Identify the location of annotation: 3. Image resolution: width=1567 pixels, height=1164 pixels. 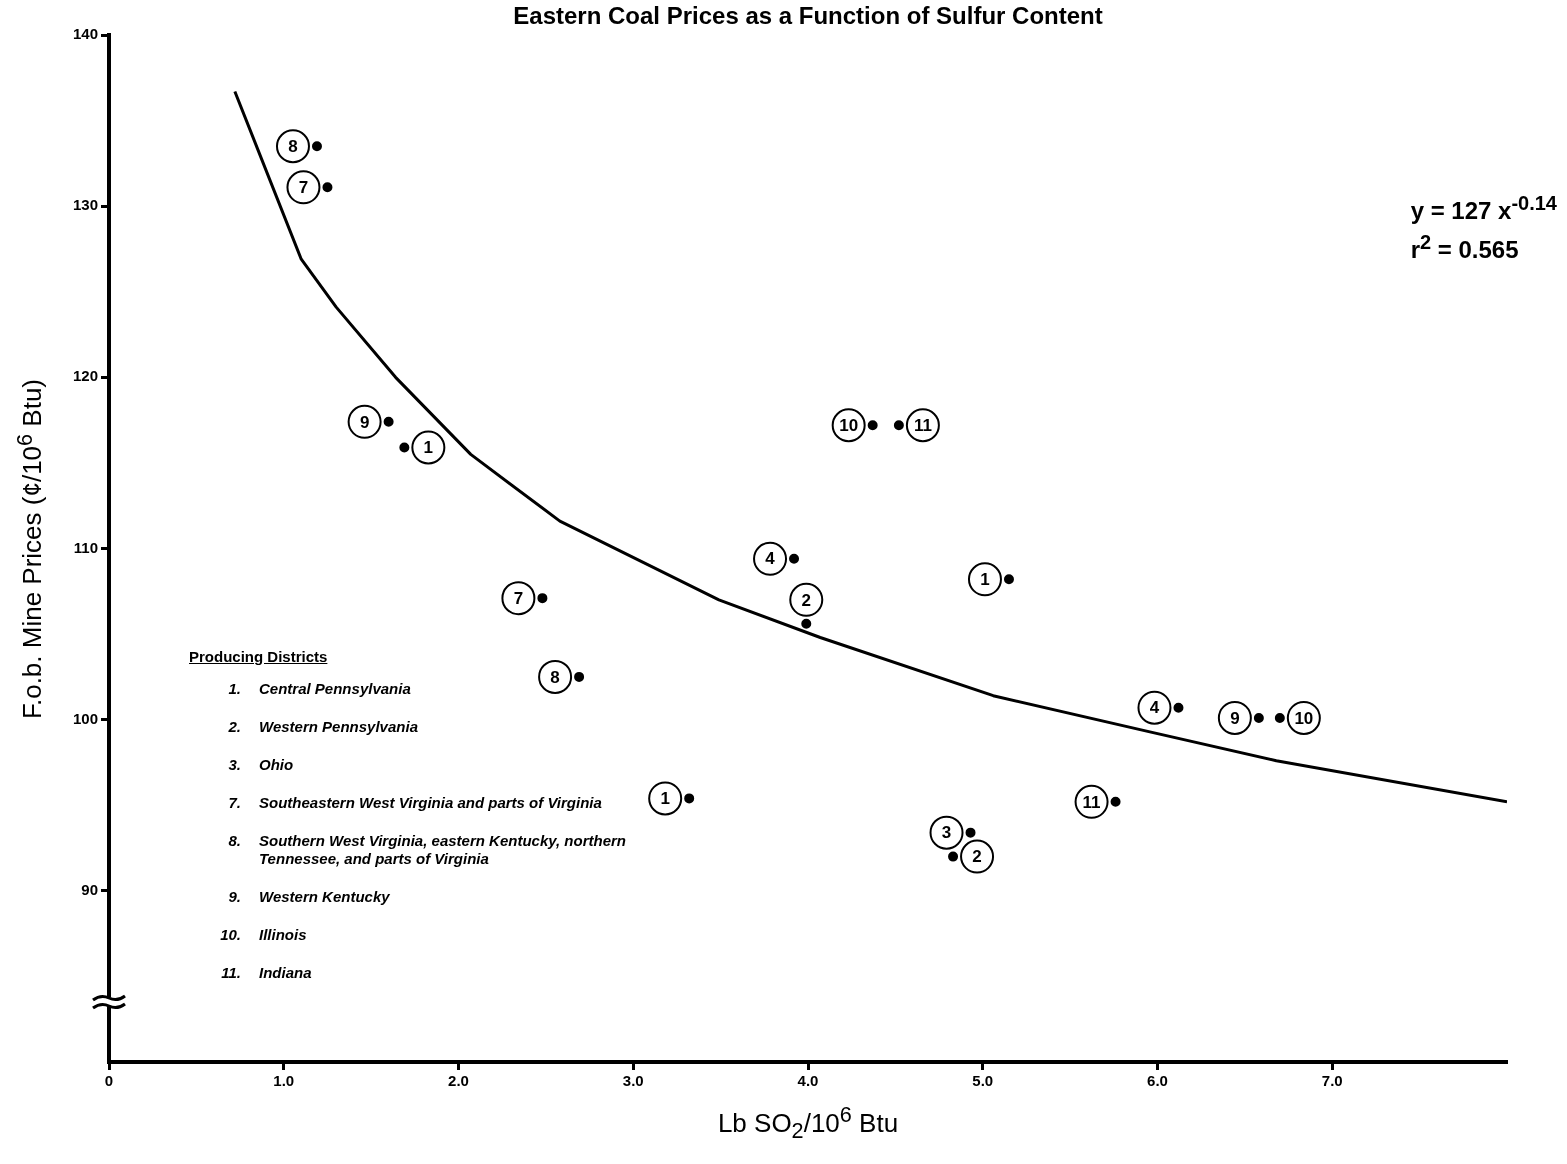
(946, 833).